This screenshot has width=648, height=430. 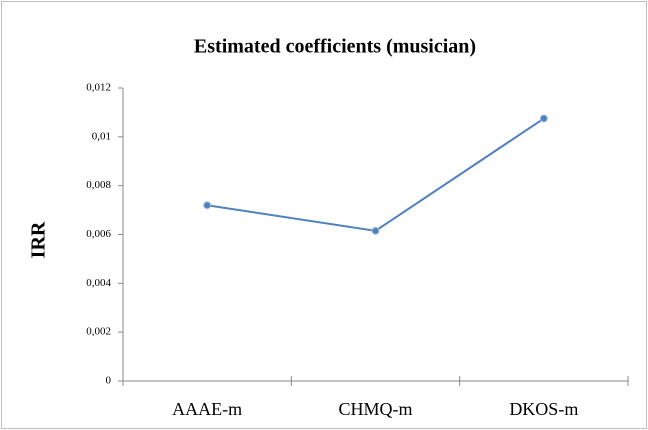 What do you see at coordinates (98, 283) in the screenshot?
I see `y-tick-label: 0,004` at bounding box center [98, 283].